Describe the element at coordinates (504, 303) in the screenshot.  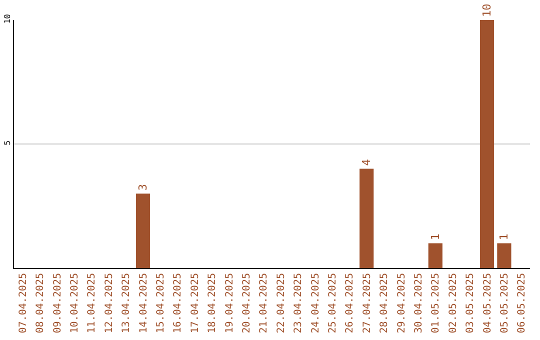
I see `x-tick-label: 05.05.2025` at that location.